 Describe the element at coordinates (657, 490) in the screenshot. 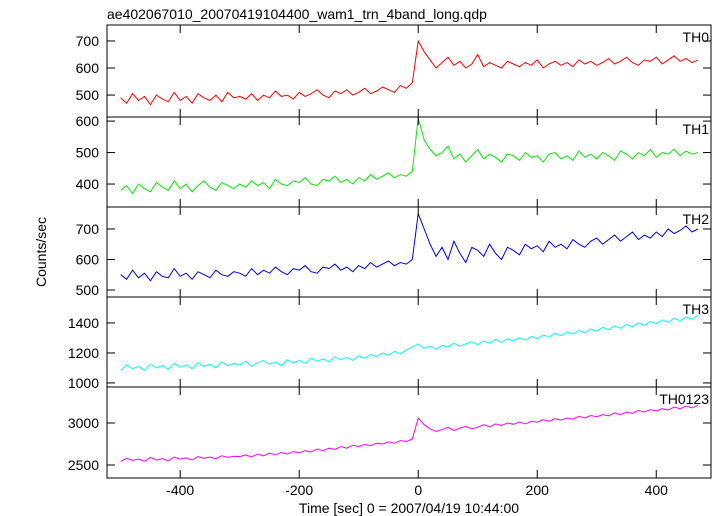

I see `x-tick-label: 400` at that location.